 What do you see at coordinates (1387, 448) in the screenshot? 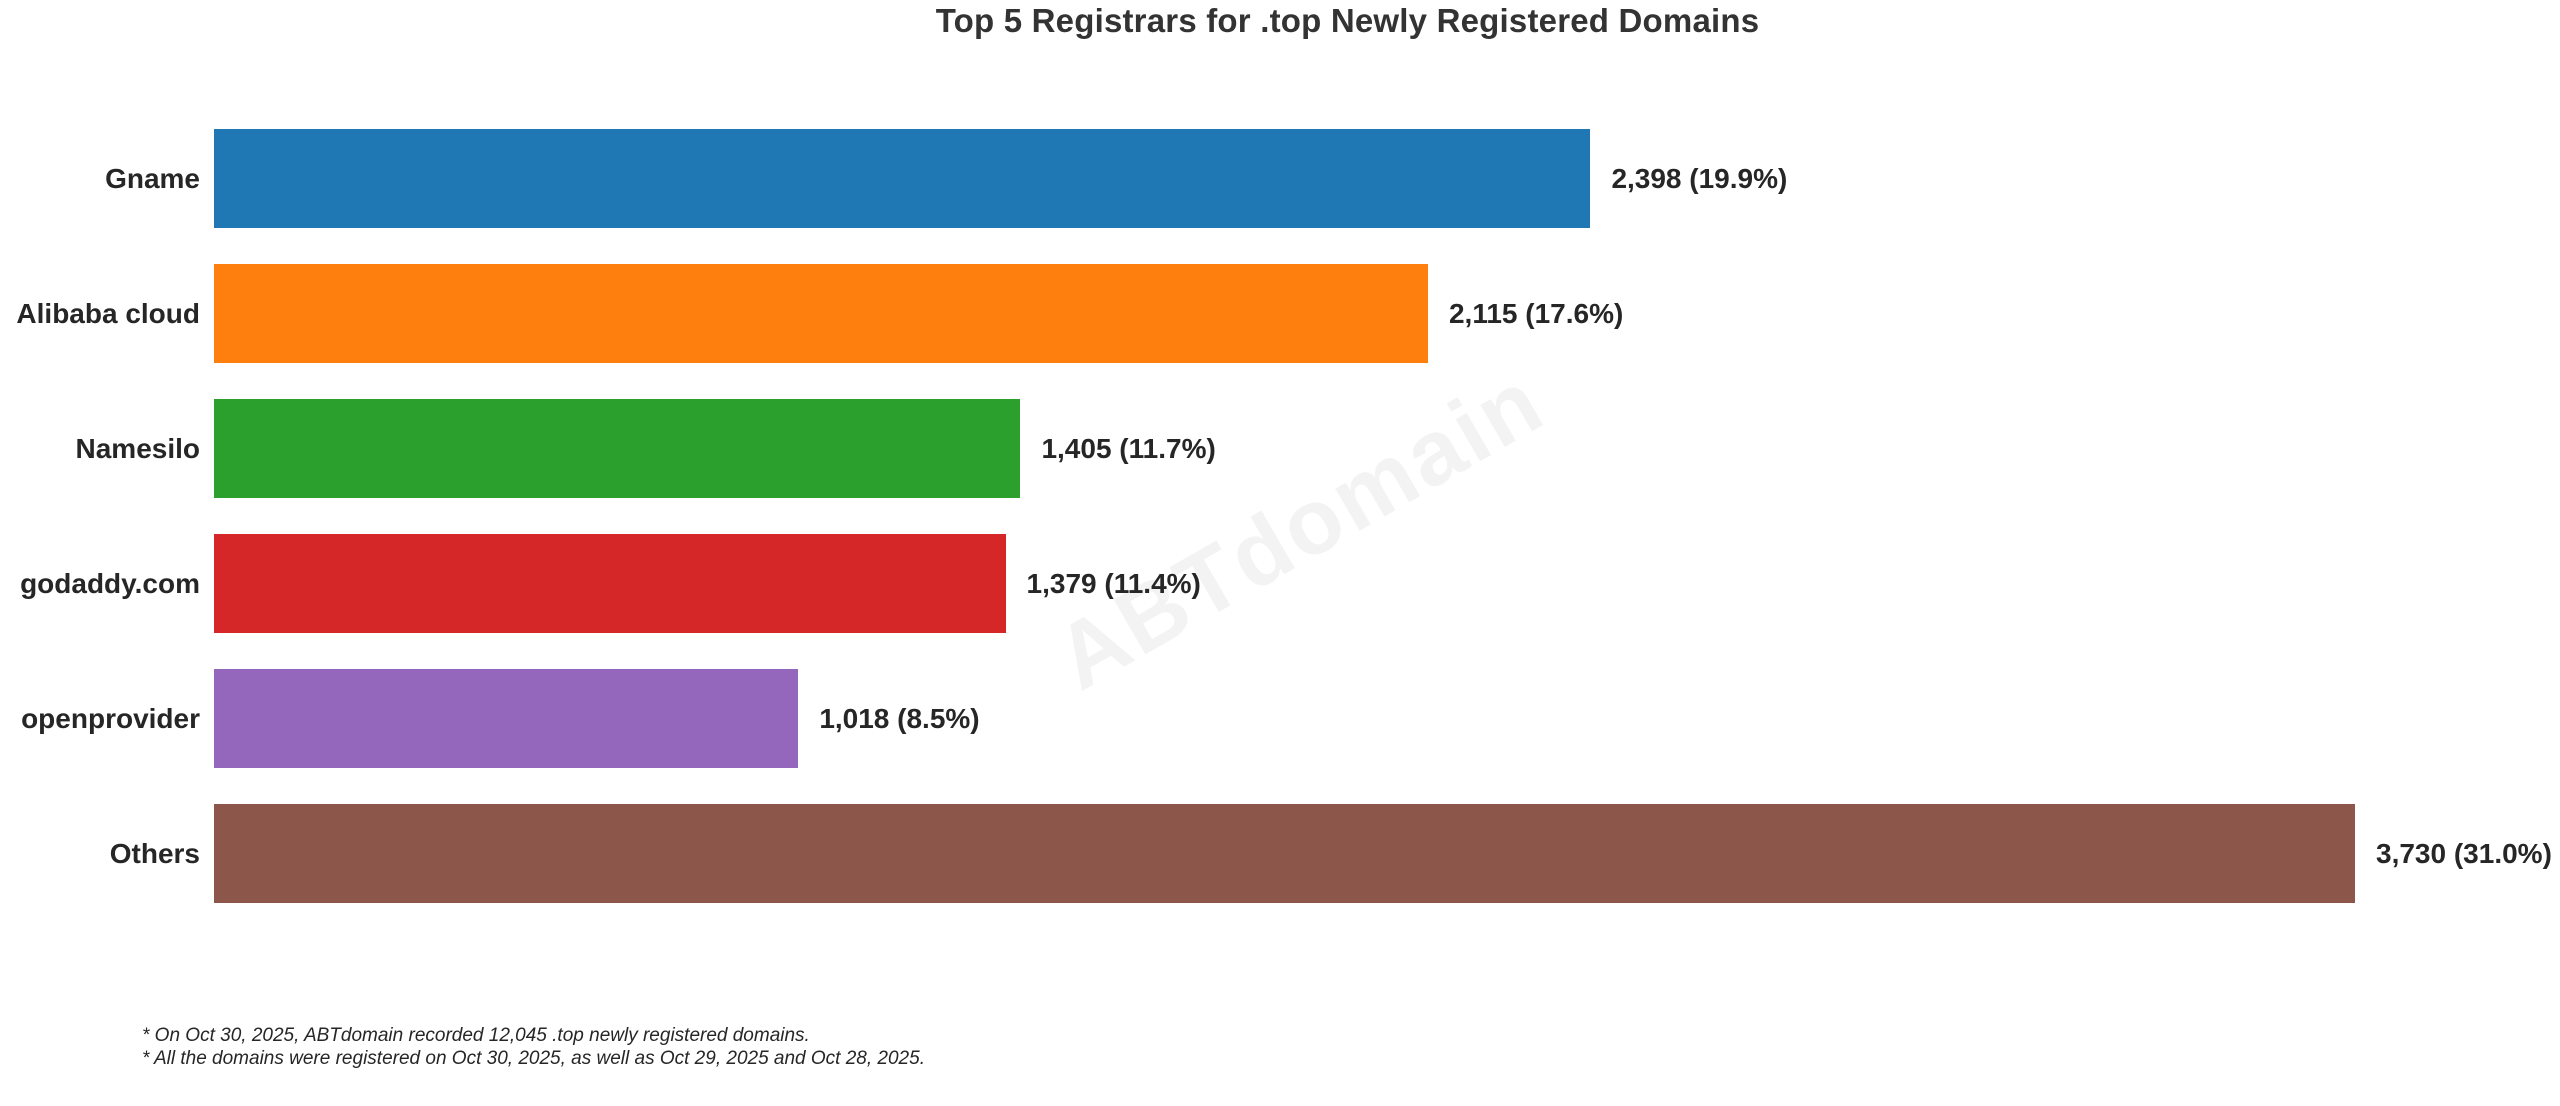
I see `bar-track: 1,405 (11.7%)` at bounding box center [1387, 448].